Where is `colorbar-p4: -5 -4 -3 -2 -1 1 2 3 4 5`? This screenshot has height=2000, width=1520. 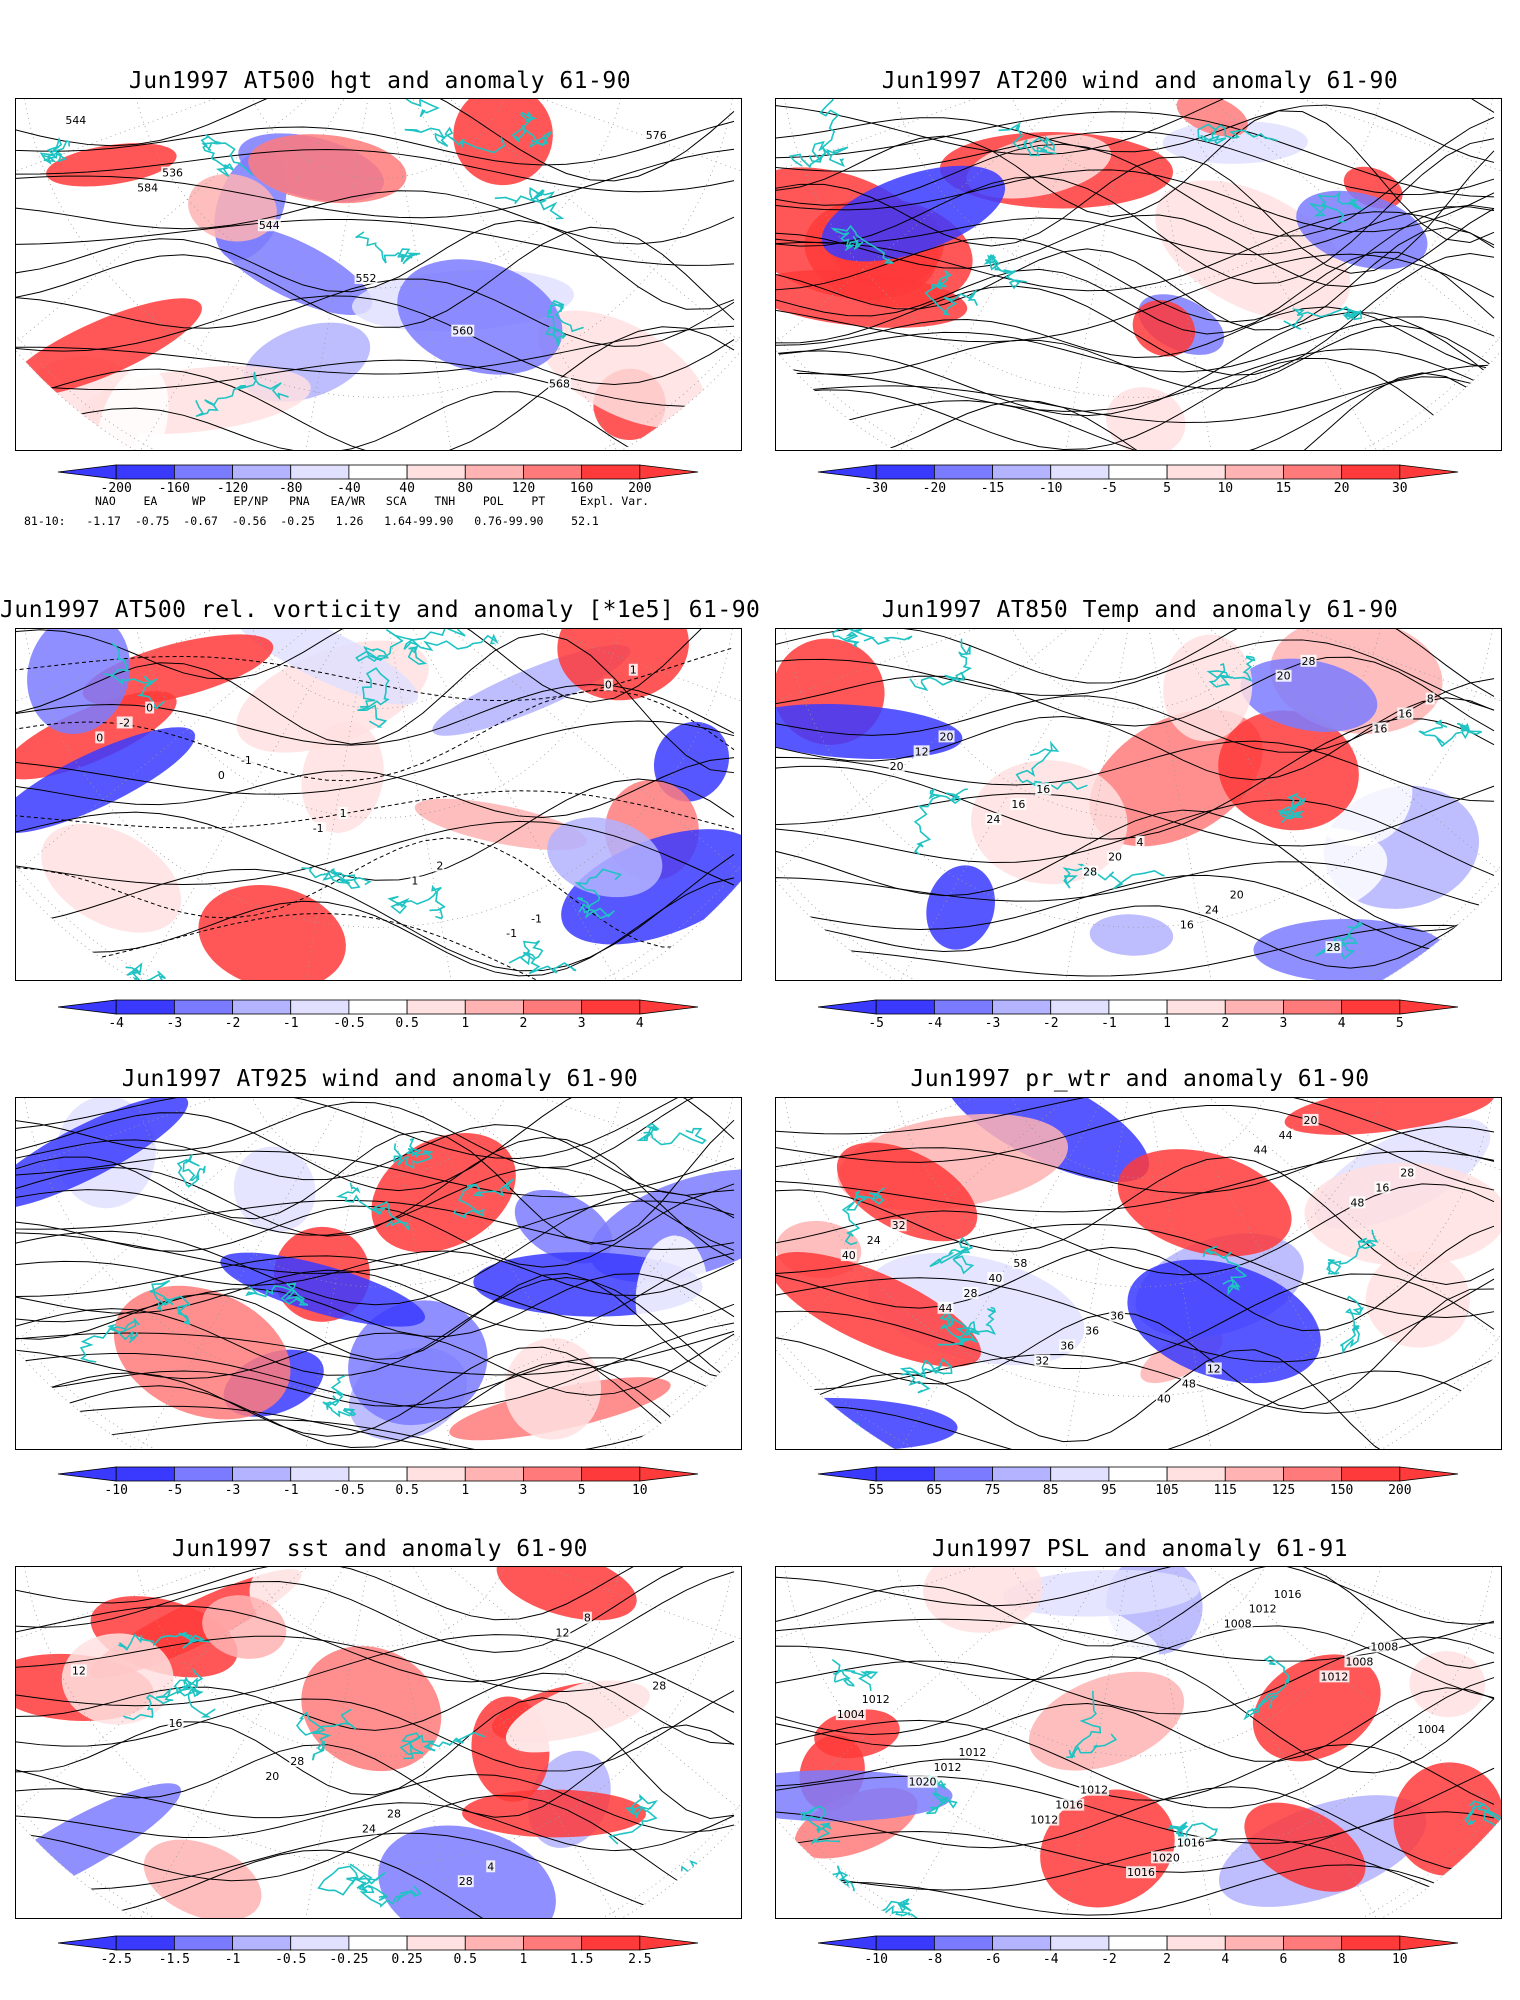 colorbar-p4: -5 -4 -3 -2 -1 1 2 3 4 5 is located at coordinates (1138, 1019).